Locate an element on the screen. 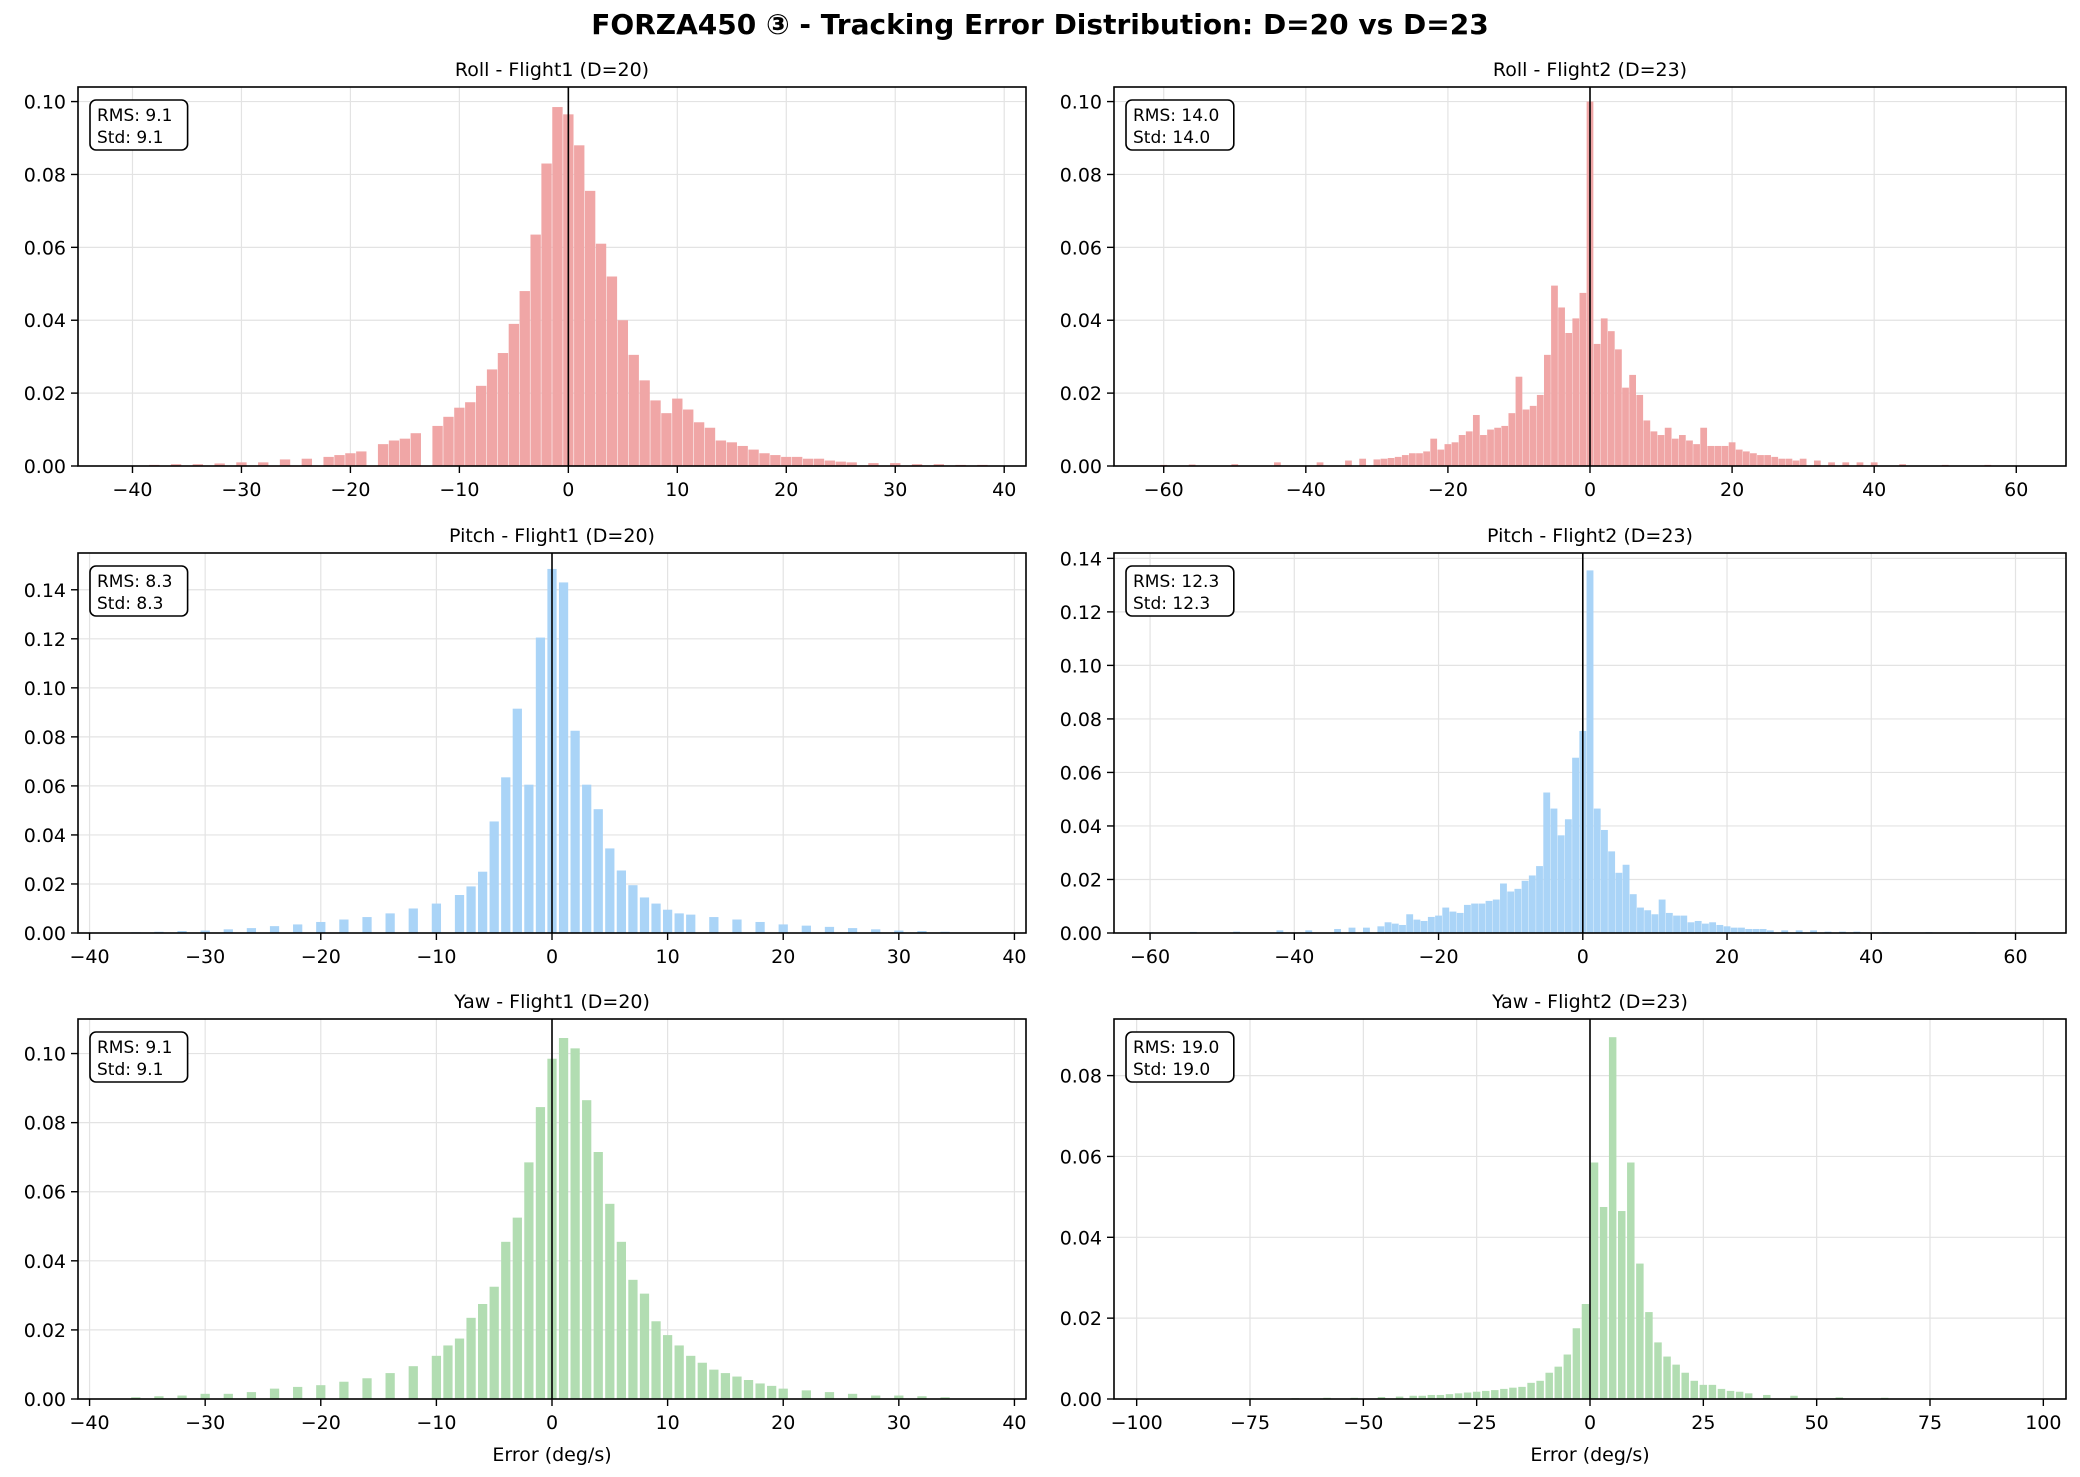 Image resolution: width=2080 pixels, height=1477 pixels. chart-6-xtick-label: 0 is located at coordinates (1590, 1423).